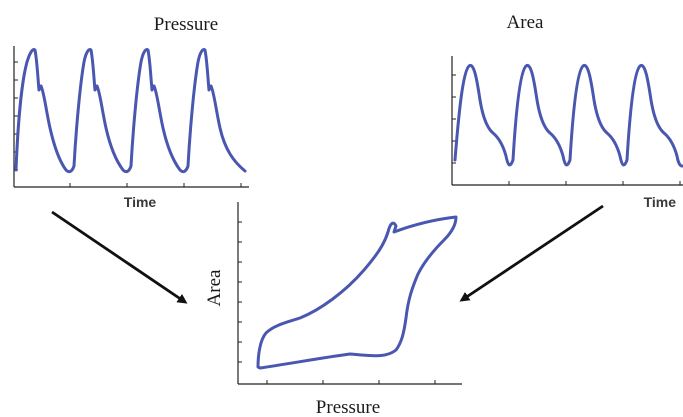 The image size is (683, 417). What do you see at coordinates (348, 407) in the screenshot?
I see `loop-xlabel: Pressure` at bounding box center [348, 407].